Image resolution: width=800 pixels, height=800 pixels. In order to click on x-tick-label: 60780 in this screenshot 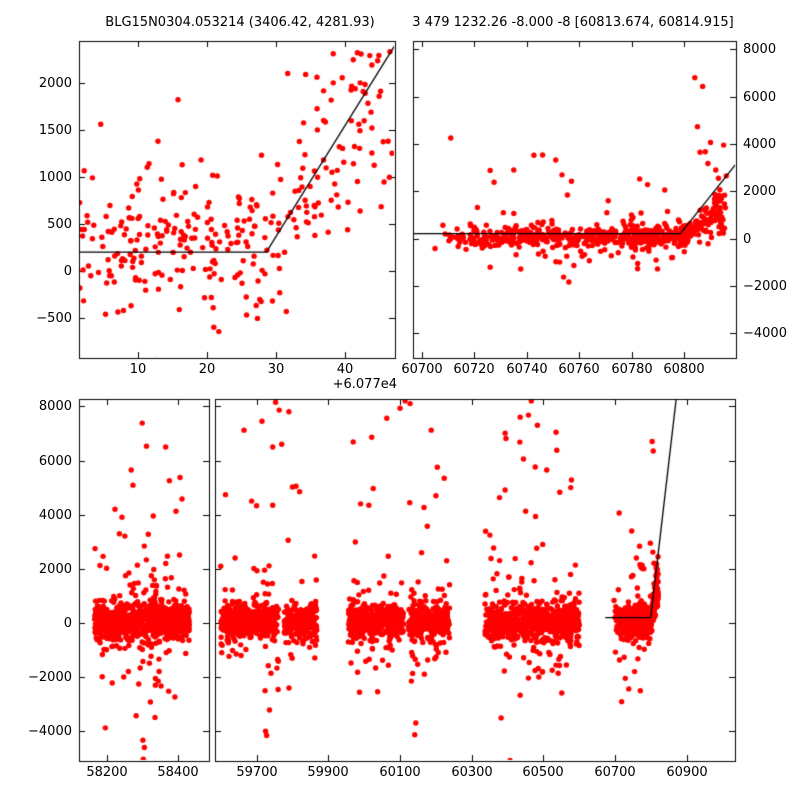, I will do `click(632, 369)`.